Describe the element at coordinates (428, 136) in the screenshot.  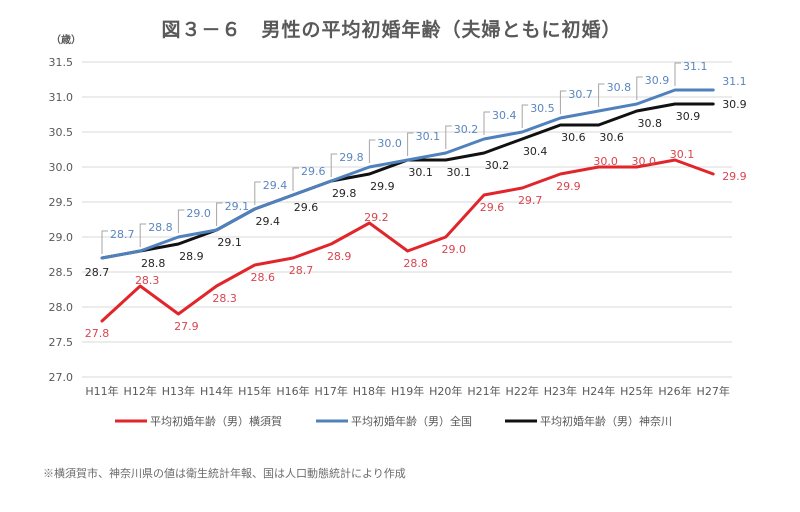
I see `data-label-national: 30.1` at that location.